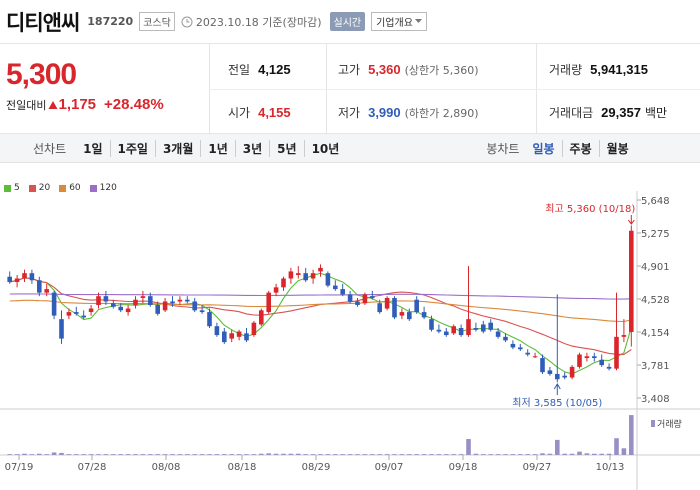 The image size is (700, 490). What do you see at coordinates (608, 112) in the screenshot?
I see `trade-amount: 거래대금 29,357 백만` at bounding box center [608, 112].